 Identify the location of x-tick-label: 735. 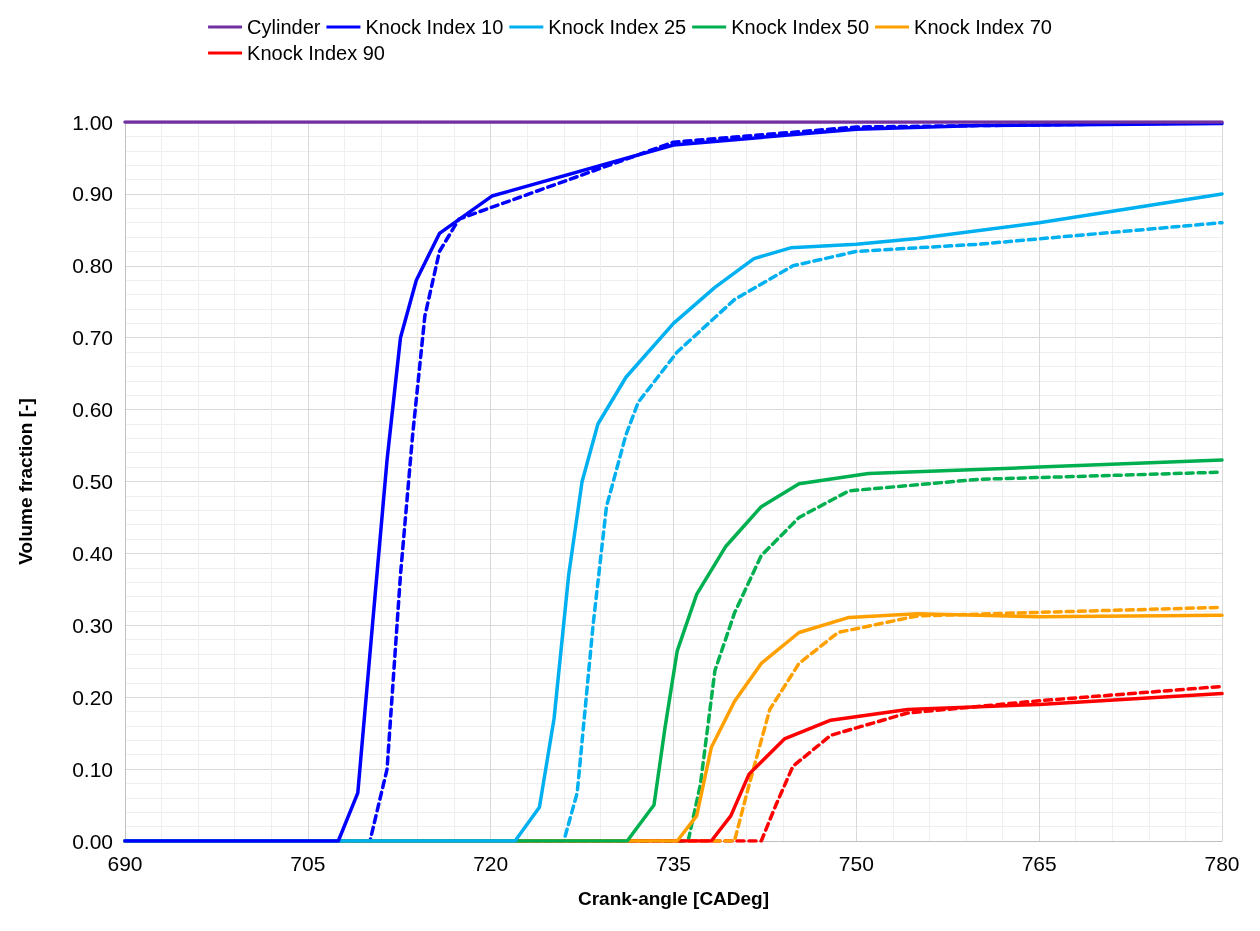
(673, 863).